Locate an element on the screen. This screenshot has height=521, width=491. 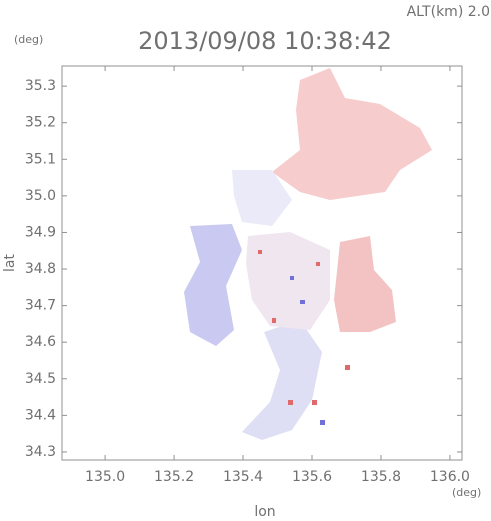
chart-title: 2013/09/08 10:38:42 is located at coordinates (265, 41).